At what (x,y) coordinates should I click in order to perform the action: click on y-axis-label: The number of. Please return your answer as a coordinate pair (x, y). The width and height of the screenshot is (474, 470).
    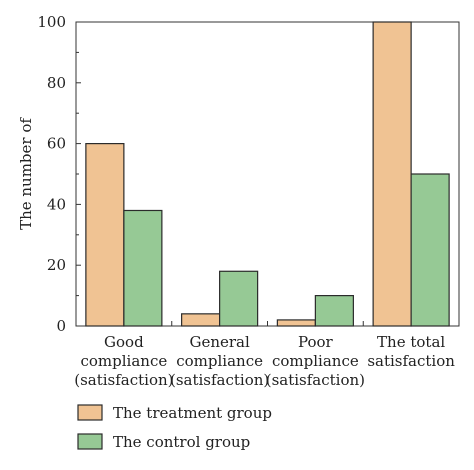
    Looking at the image, I should click on (26, 173).